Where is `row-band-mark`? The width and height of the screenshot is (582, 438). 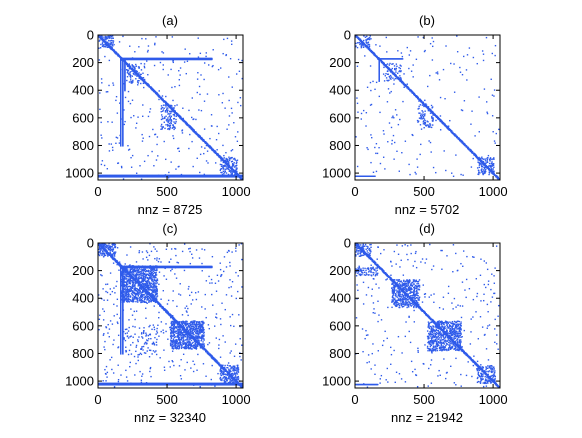 row-band-mark is located at coordinates (242, 175).